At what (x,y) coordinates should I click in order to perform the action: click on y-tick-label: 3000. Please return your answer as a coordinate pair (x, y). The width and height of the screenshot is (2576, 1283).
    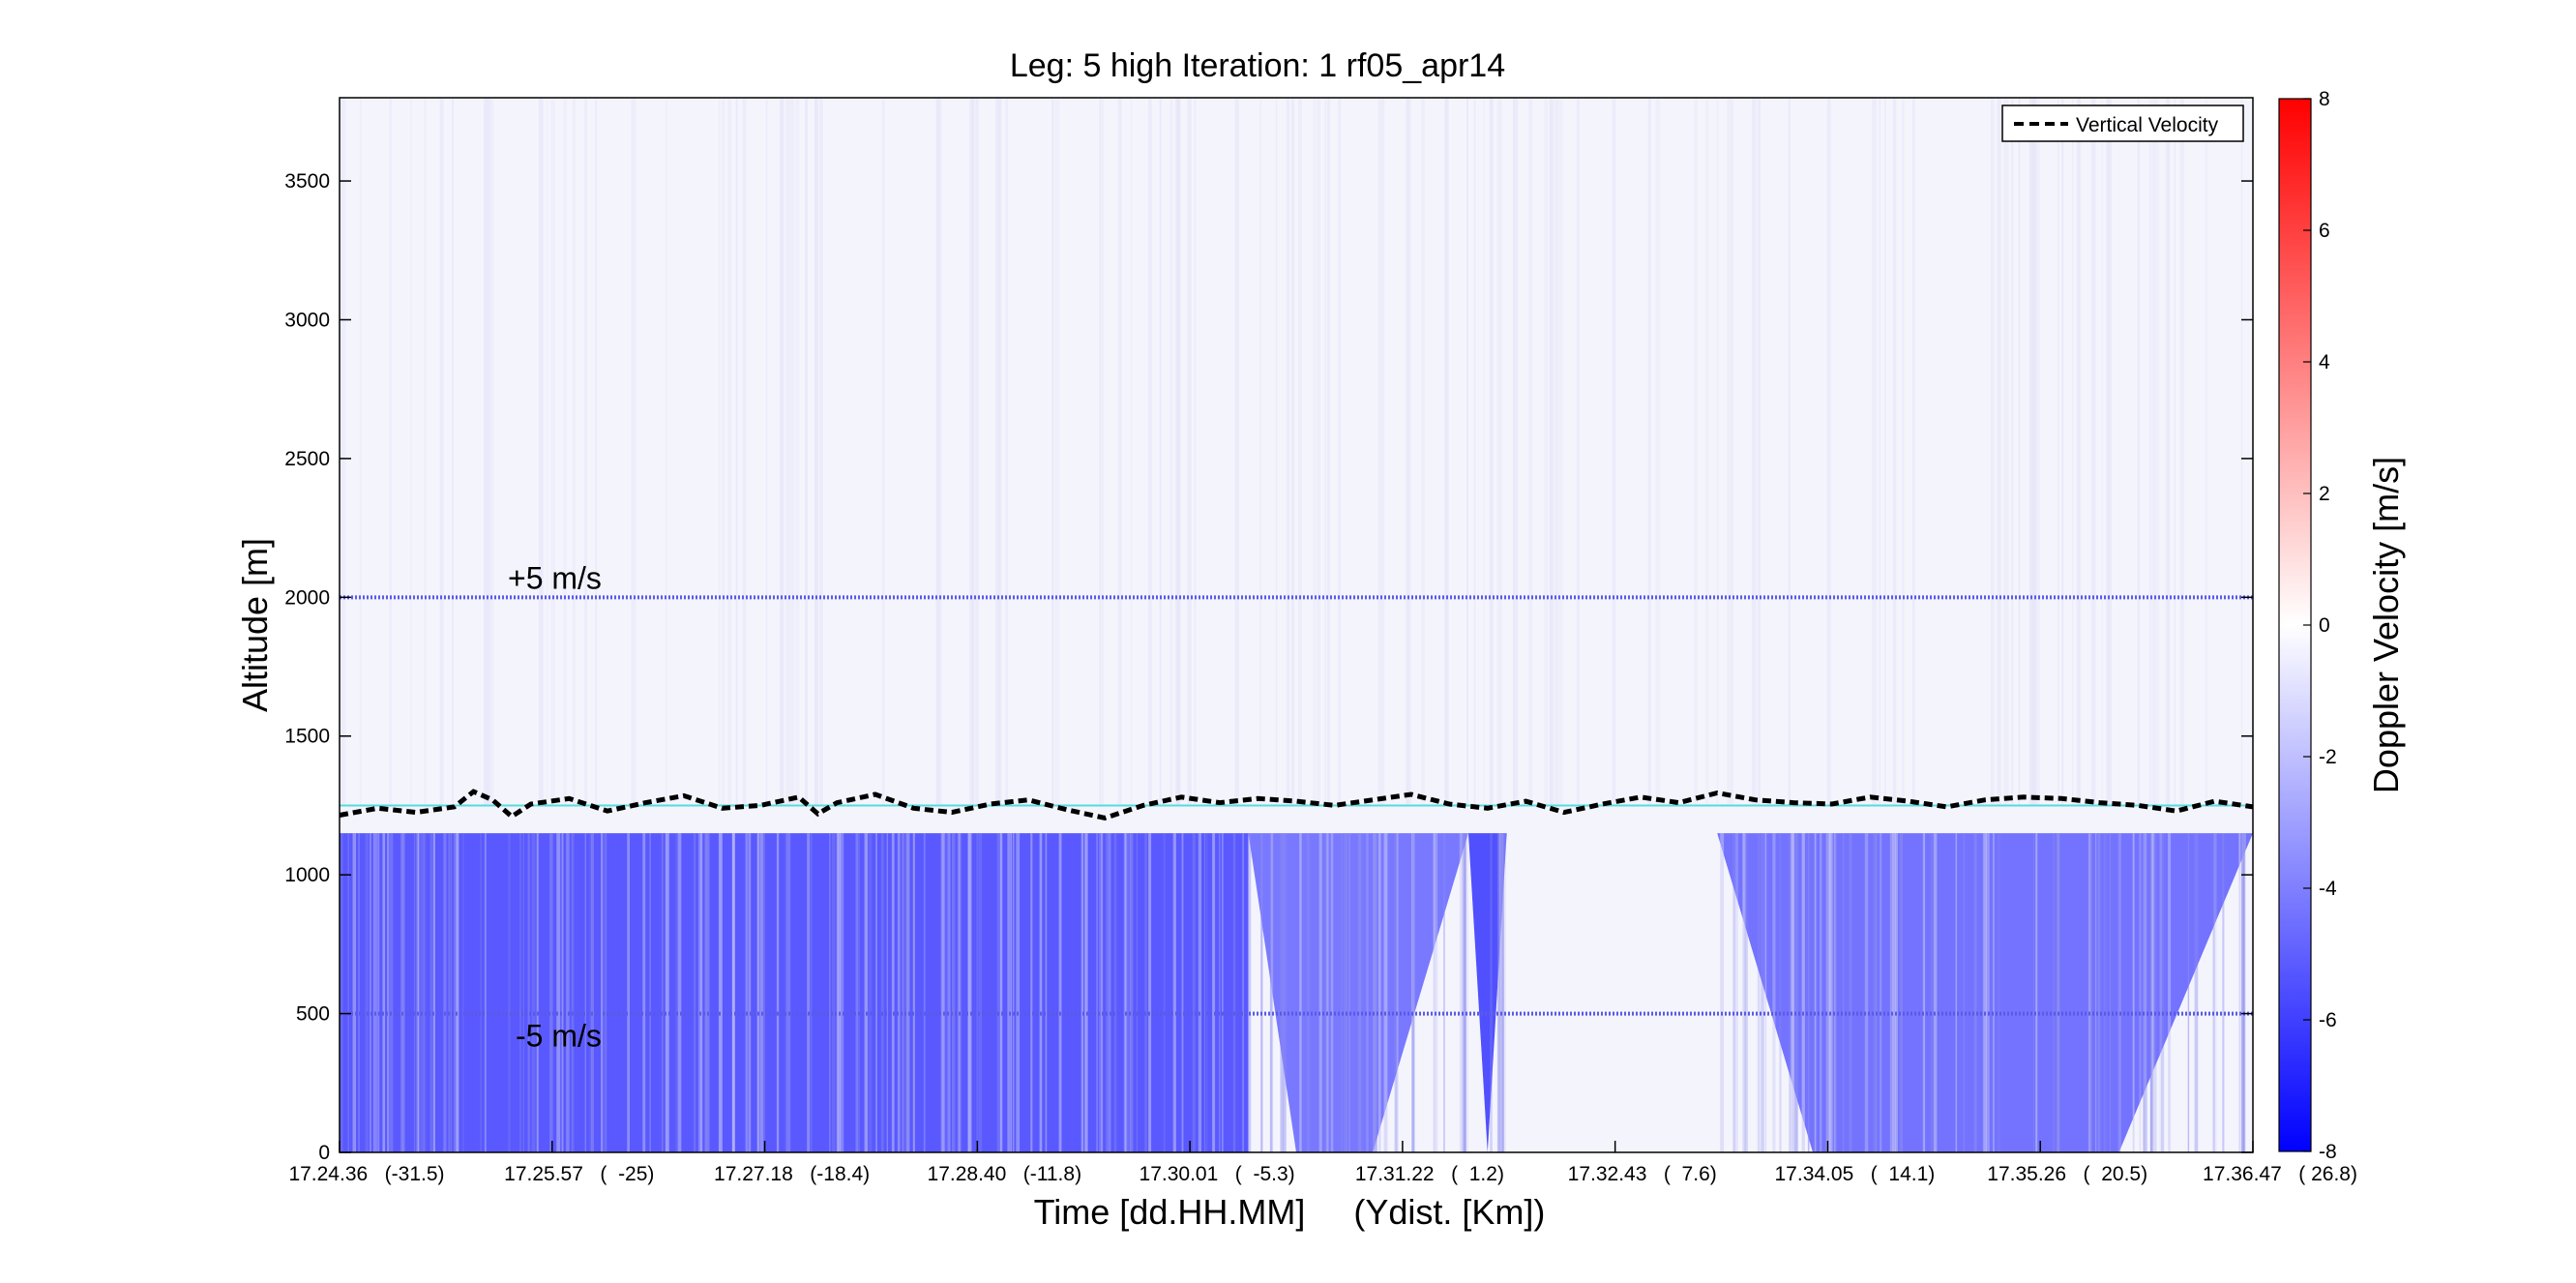
    Looking at the image, I should click on (307, 321).